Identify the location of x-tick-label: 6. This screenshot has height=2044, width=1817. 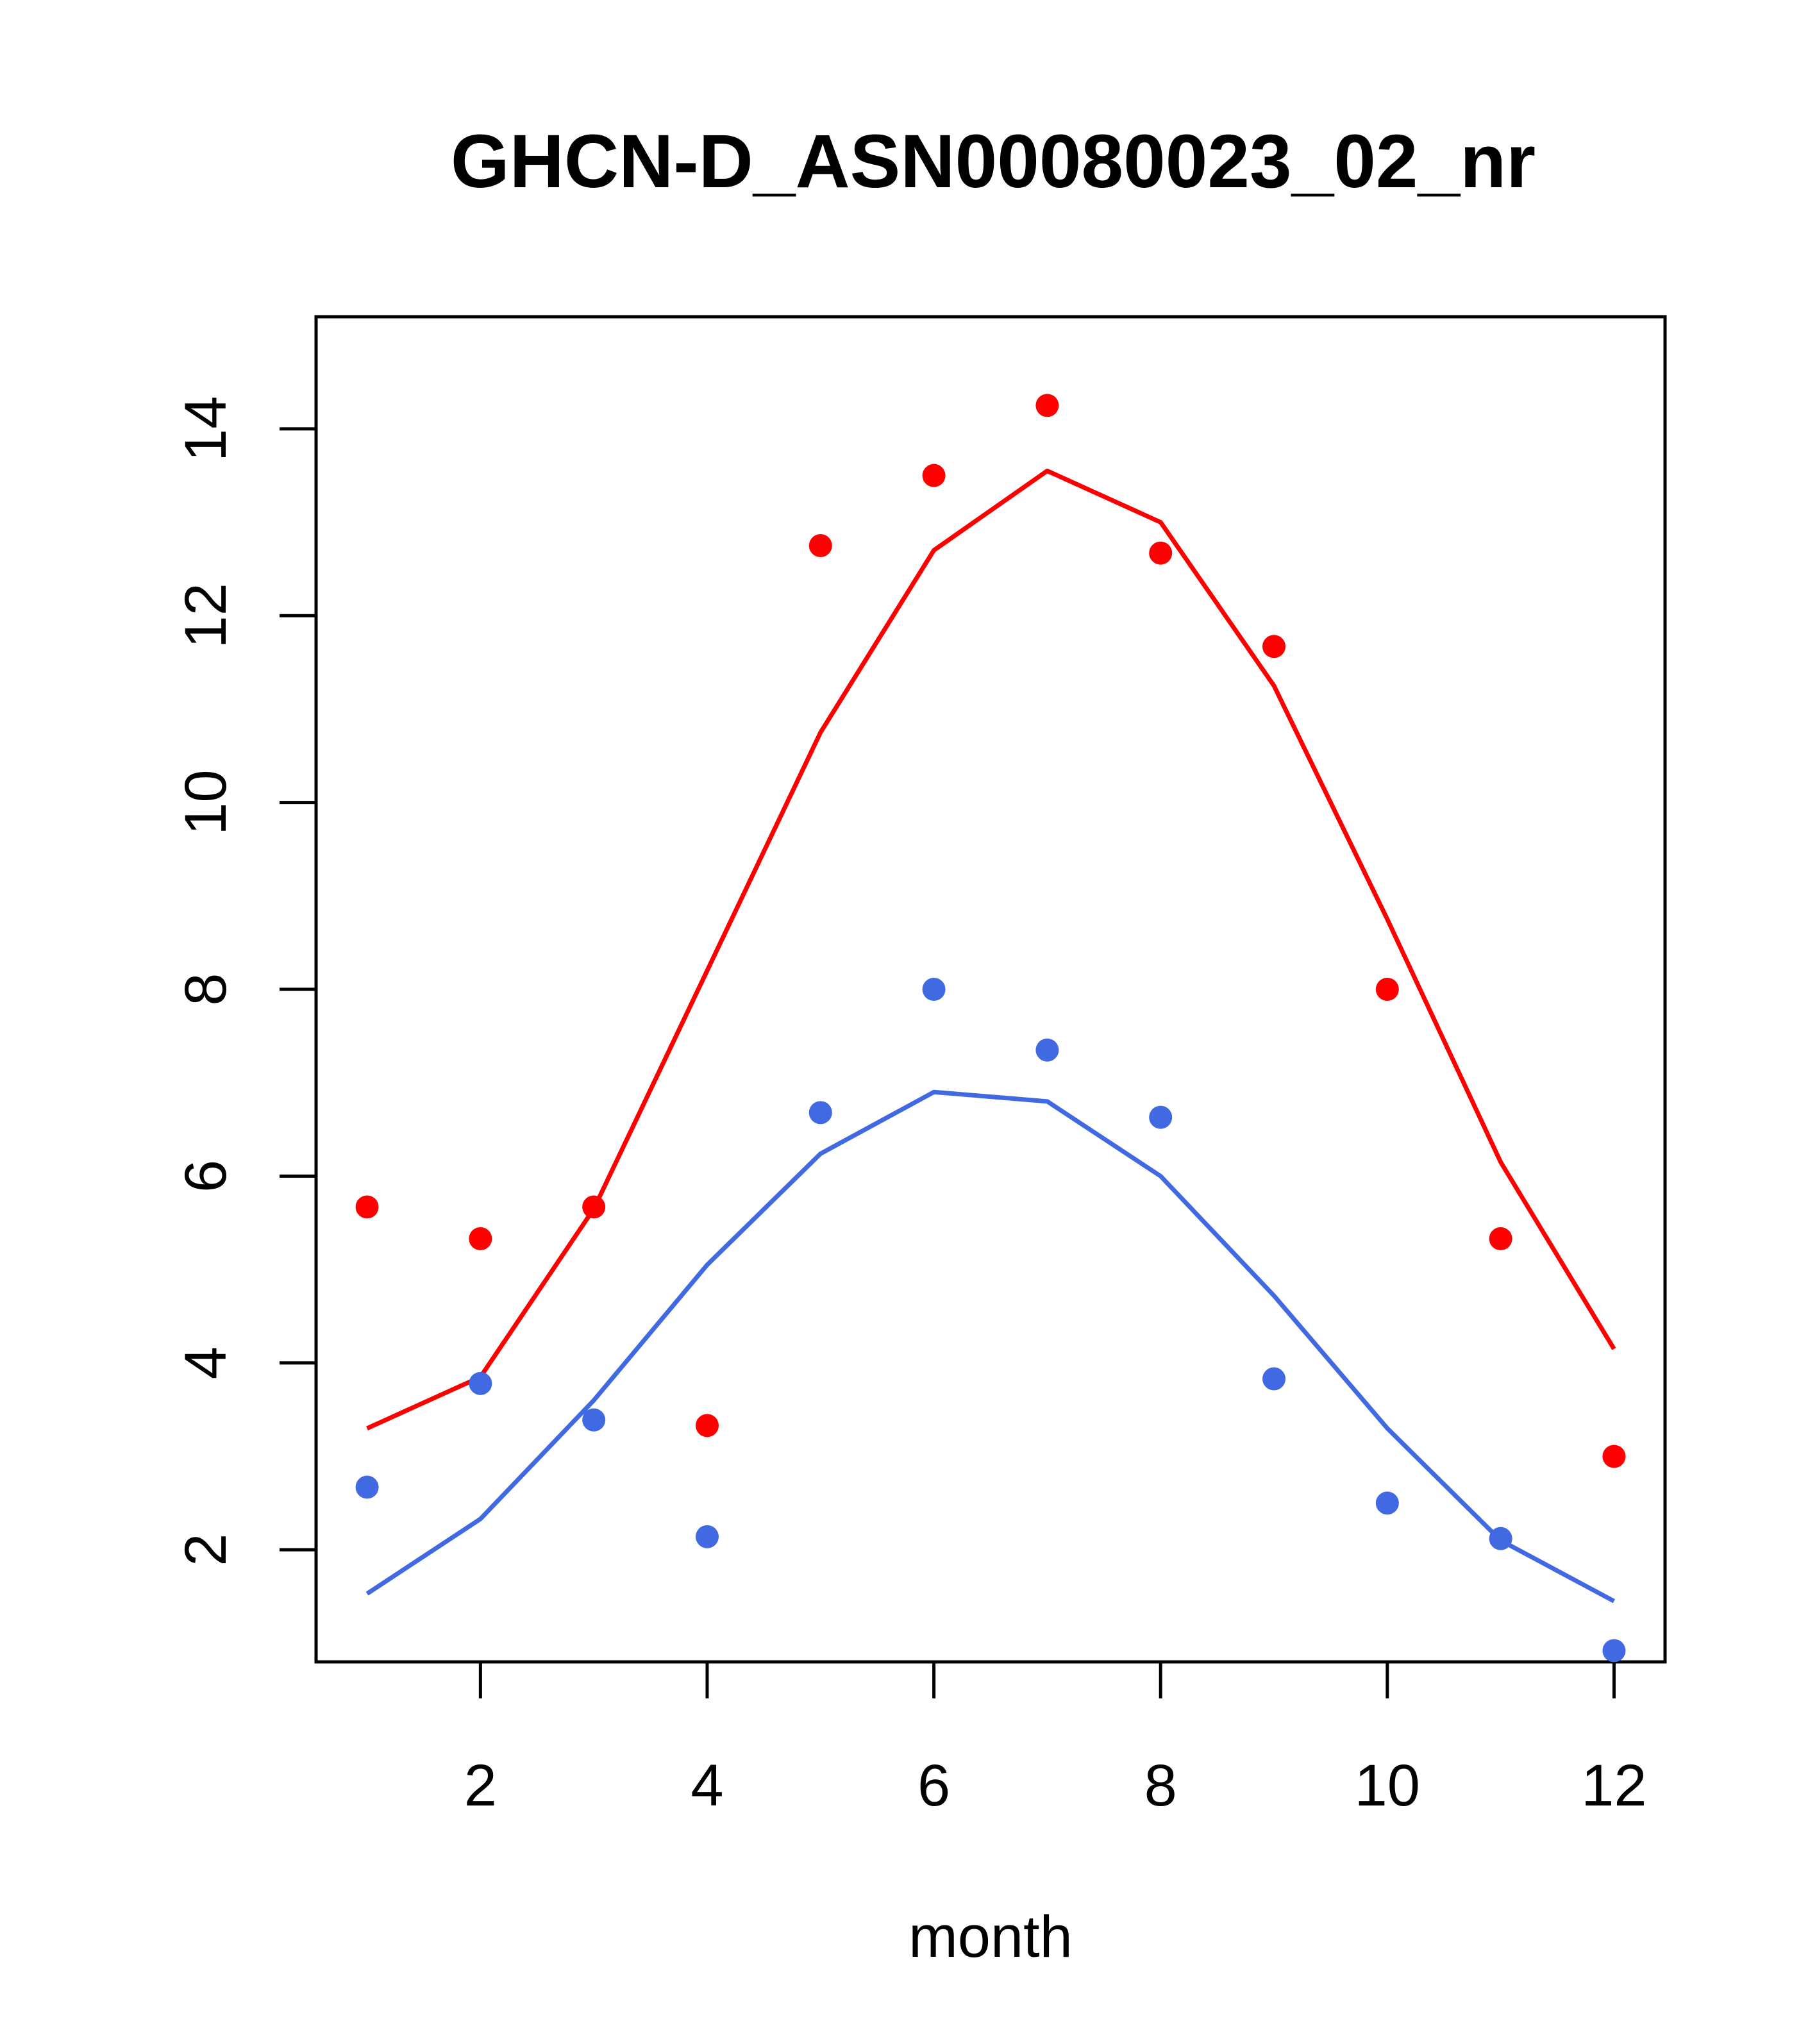
(933, 1786).